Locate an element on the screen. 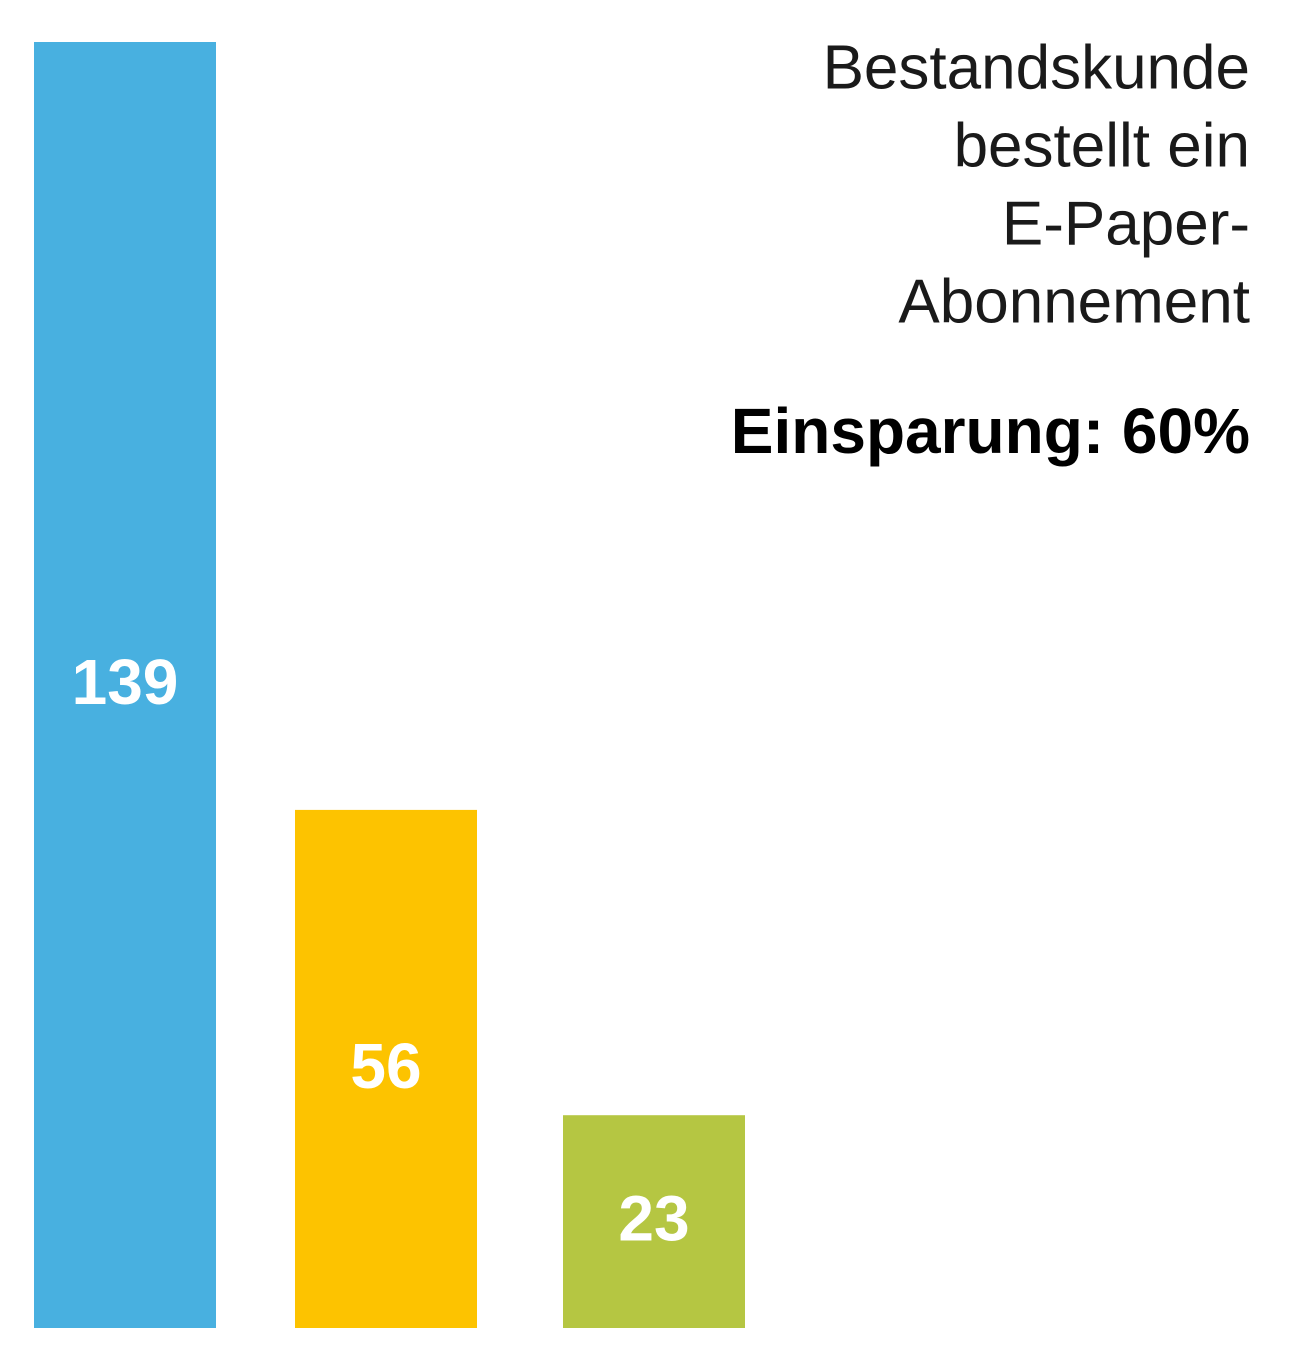  chart-subtitle: Einsparung: 60% is located at coordinates (990, 431).